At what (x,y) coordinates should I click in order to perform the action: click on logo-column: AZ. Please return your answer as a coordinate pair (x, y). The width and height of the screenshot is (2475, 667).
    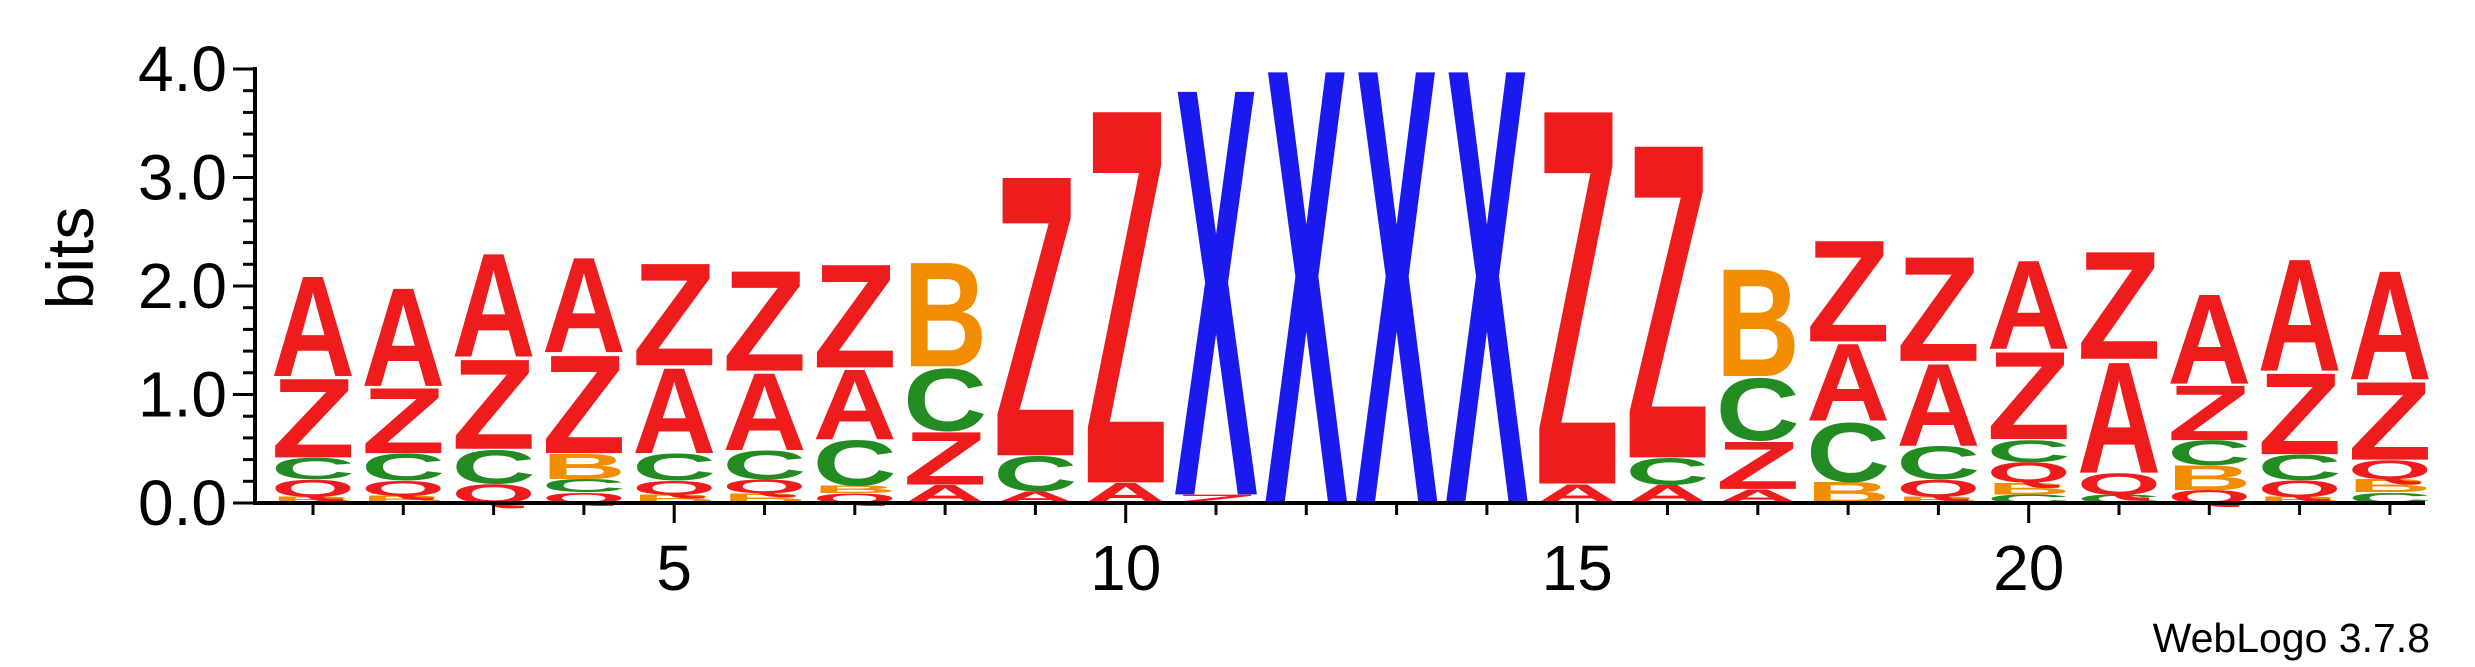
    Looking at the image, I should click on (1577, 299).